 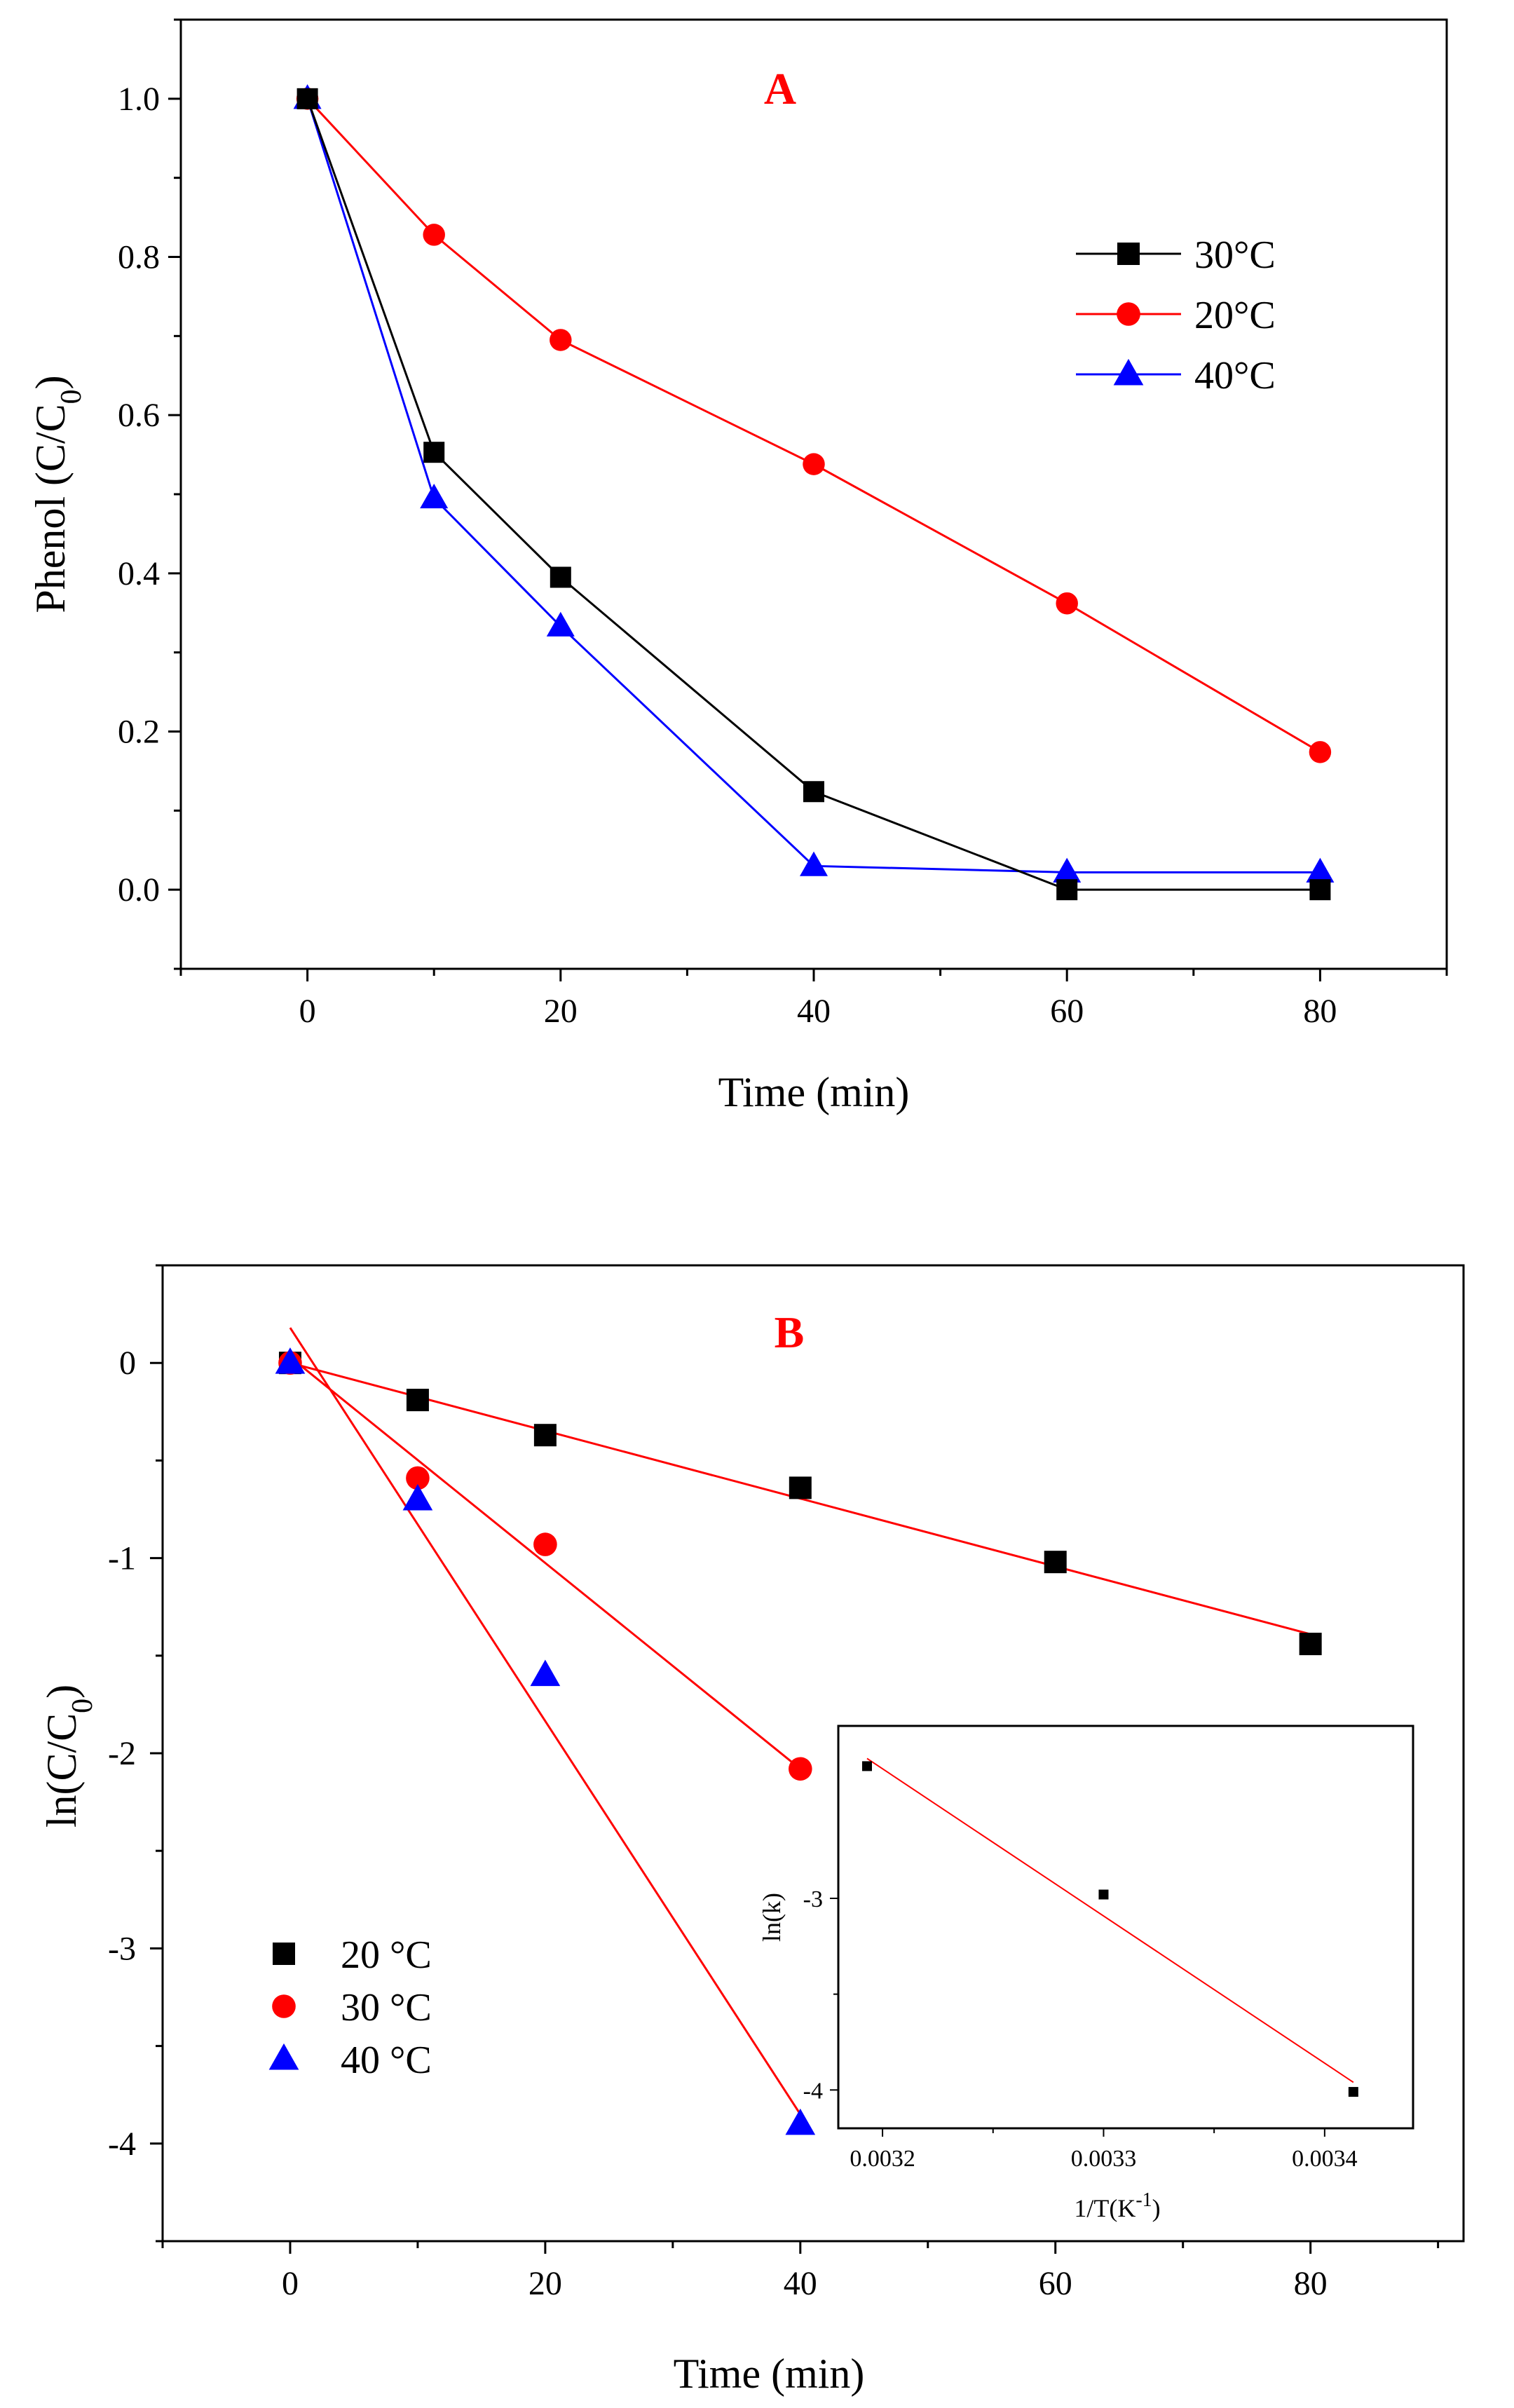 I want to click on inset-y-axis-title: ln(k), so click(x=772, y=1917).